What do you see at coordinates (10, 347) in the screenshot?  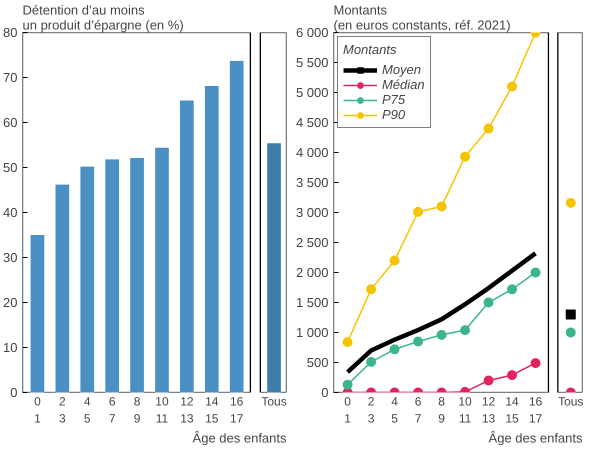 I see `y-tick-label: 10` at bounding box center [10, 347].